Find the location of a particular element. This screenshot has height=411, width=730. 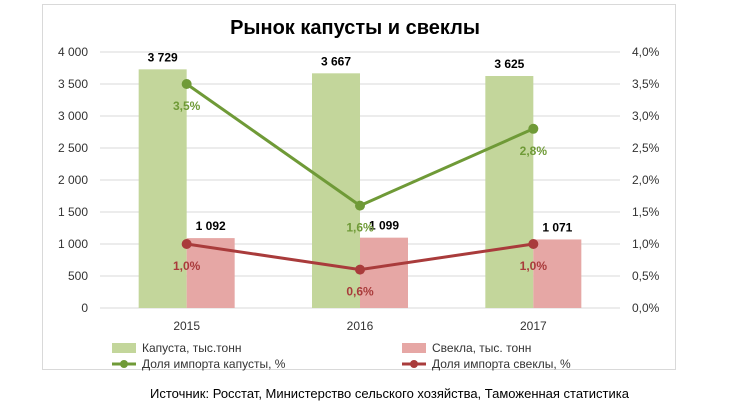

y-left-tick-label: 4 000 is located at coordinates (73, 52).